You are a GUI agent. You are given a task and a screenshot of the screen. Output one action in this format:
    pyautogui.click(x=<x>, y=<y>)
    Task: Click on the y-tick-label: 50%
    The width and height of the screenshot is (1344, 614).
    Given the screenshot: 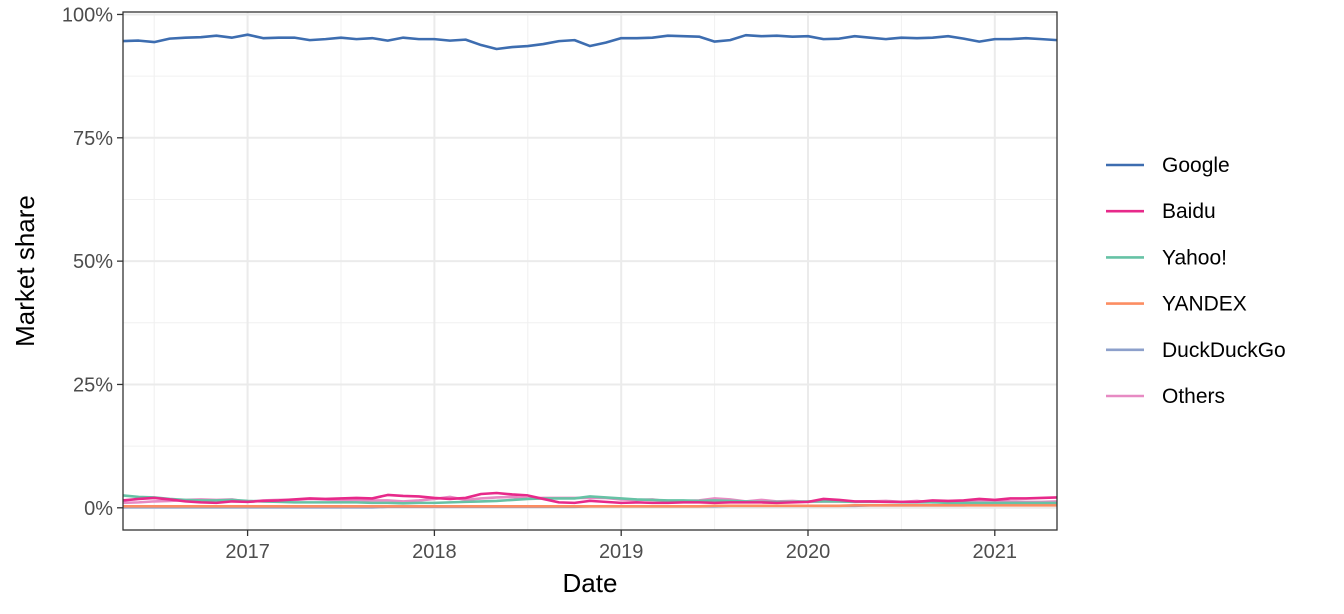 What is the action you would take?
    pyautogui.click(x=93, y=262)
    